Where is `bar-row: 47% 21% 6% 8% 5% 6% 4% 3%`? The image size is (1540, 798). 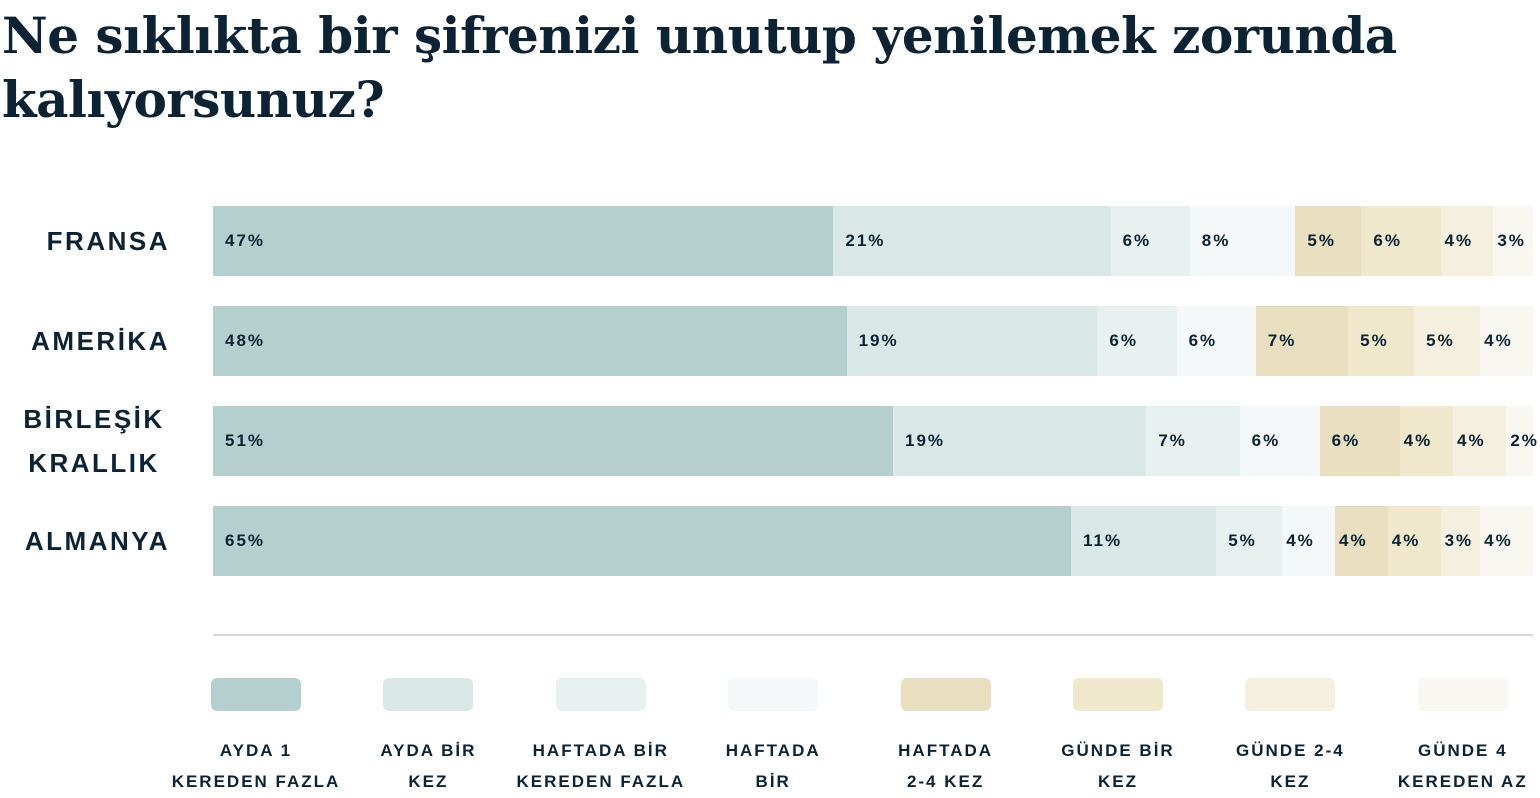
bar-row: 47% 21% 6% 8% 5% 6% 4% 3% is located at coordinates (873, 241).